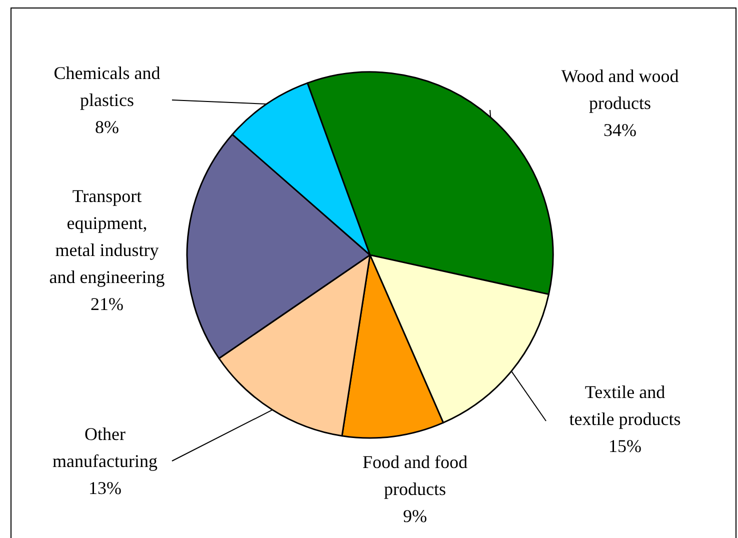 This screenshot has width=738, height=538. What do you see at coordinates (415, 516) in the screenshot?
I see `data-label: 9%` at bounding box center [415, 516].